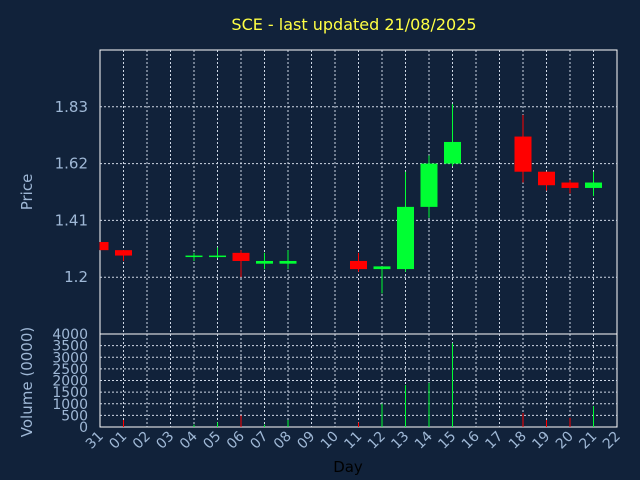  Describe the element at coordinates (70, 370) in the screenshot. I see `volume-tick-label: 2500` at that location.